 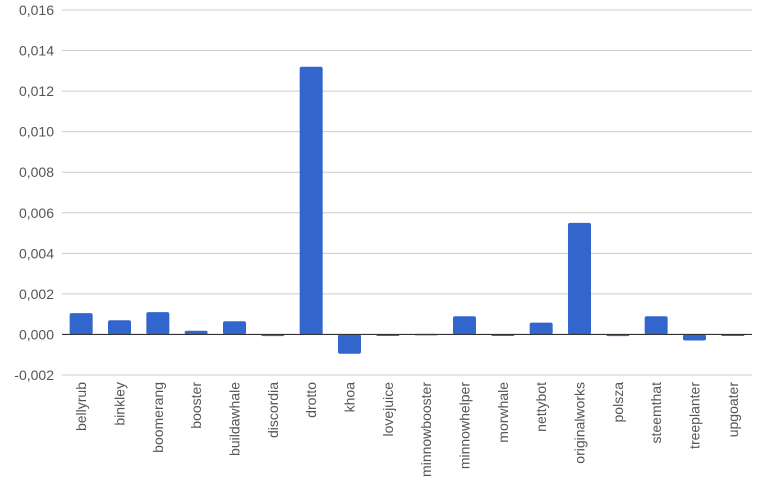 What do you see at coordinates (311, 400) in the screenshot?
I see `x-category-label: drotto` at bounding box center [311, 400].